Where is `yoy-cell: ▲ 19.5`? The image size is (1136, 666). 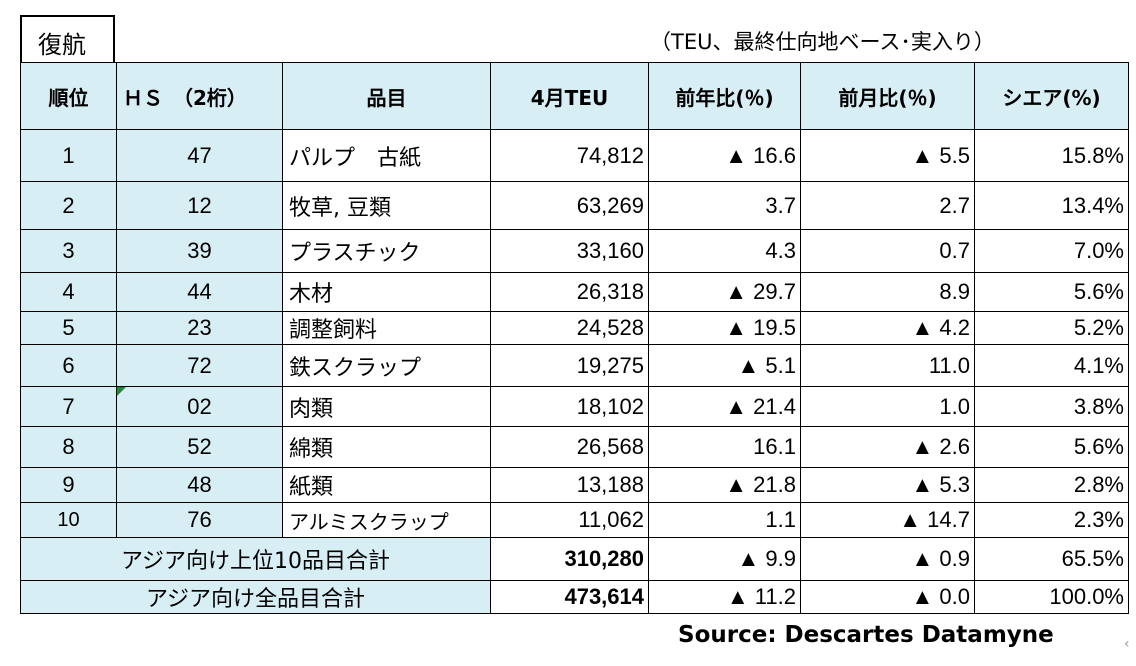 yoy-cell: ▲ 19.5 is located at coordinates (724, 328).